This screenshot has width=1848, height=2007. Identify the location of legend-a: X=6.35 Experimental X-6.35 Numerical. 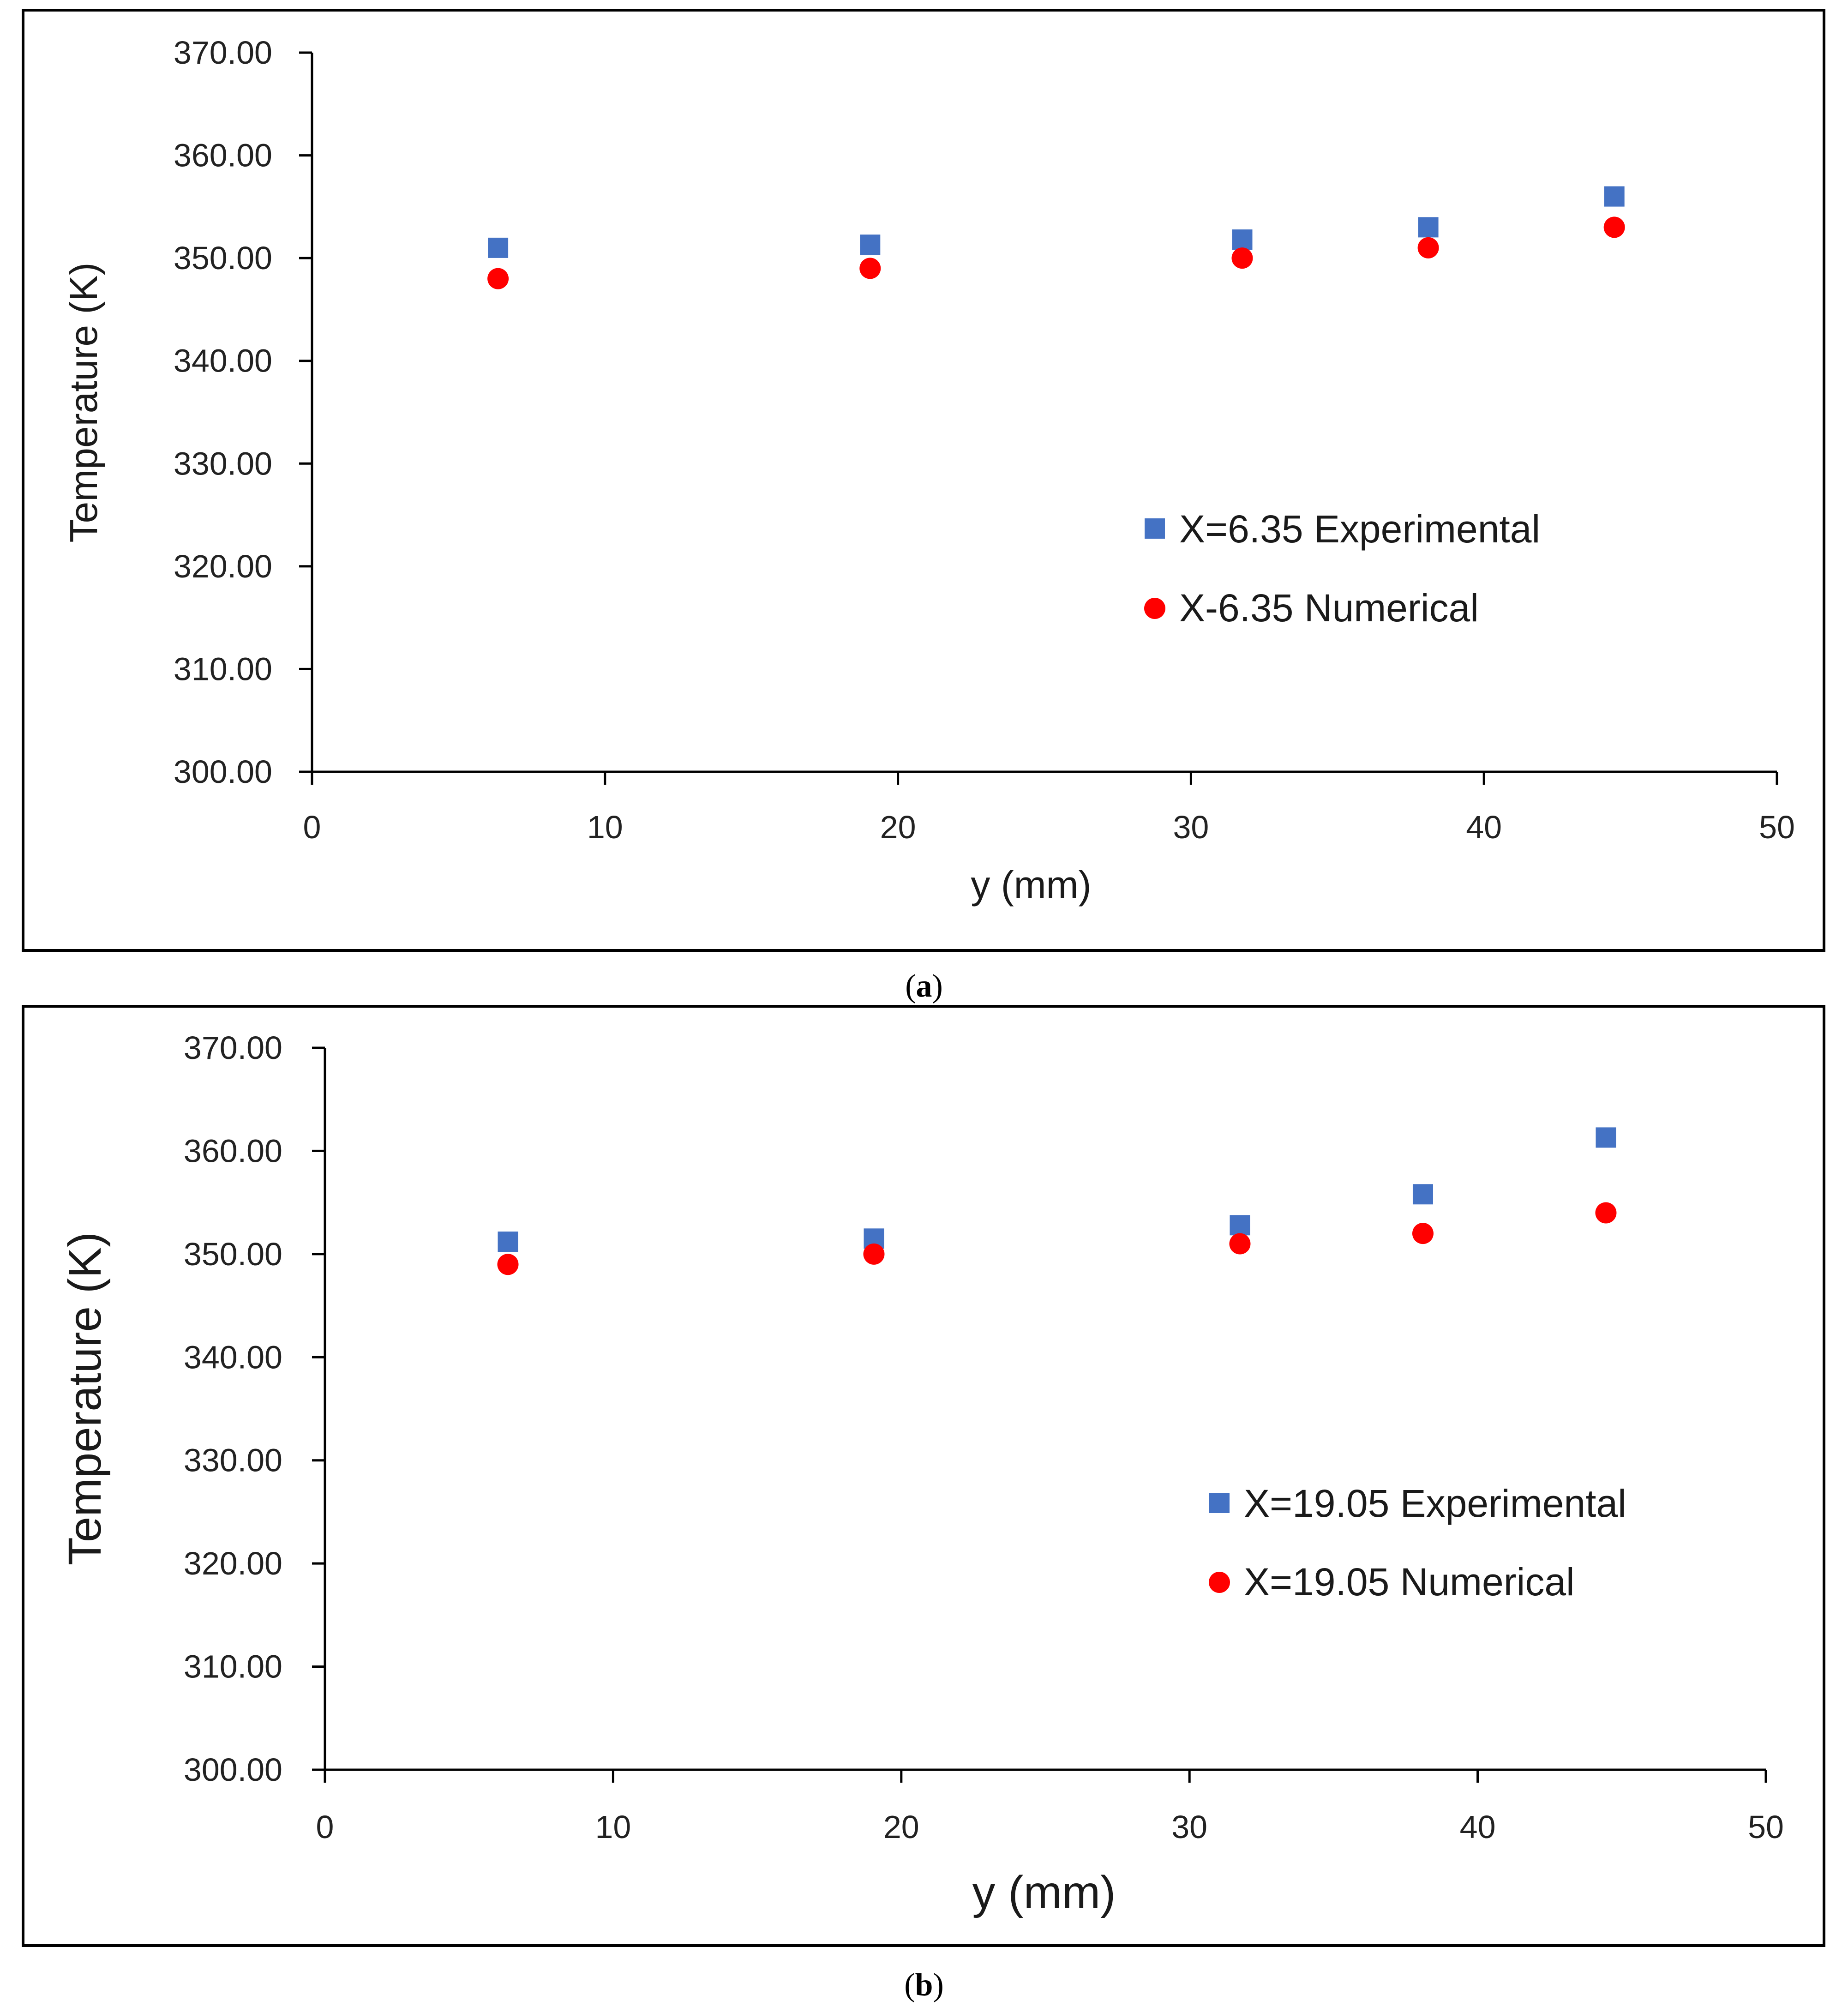
(1342, 568).